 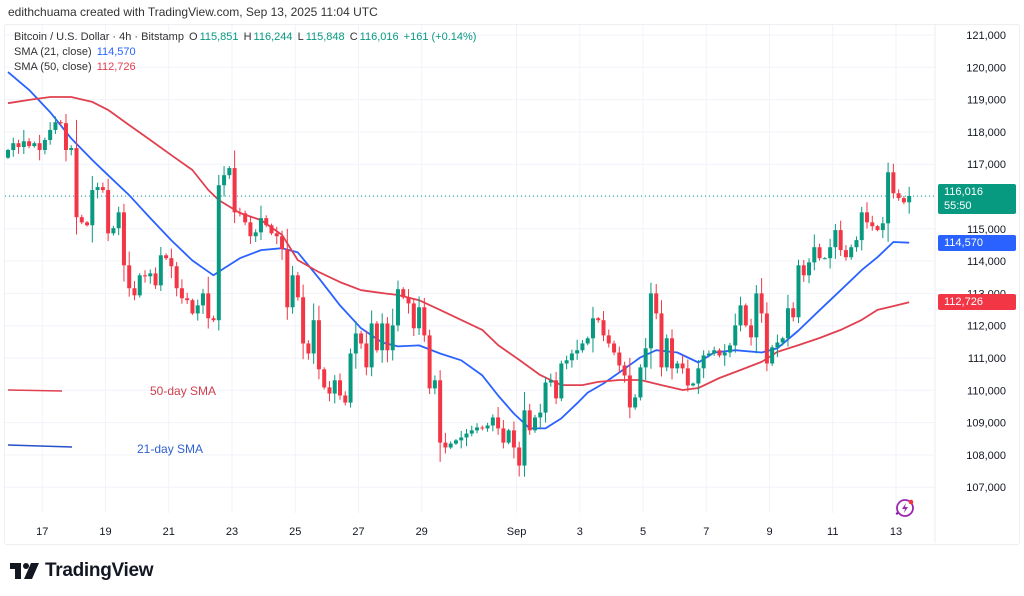 What do you see at coordinates (82, 571) in the screenshot?
I see `tradingview-logo: TradingView` at bounding box center [82, 571].